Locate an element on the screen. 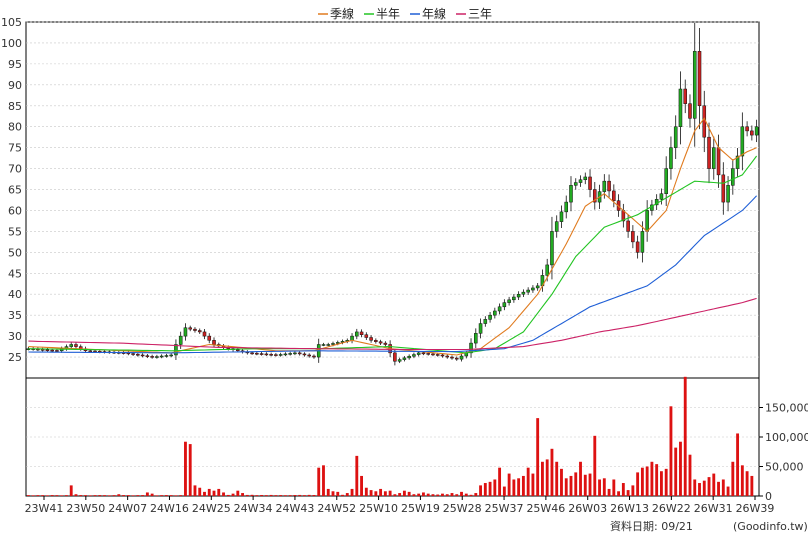 The image size is (808, 540). legend-label: 季線 is located at coordinates (342, 13).